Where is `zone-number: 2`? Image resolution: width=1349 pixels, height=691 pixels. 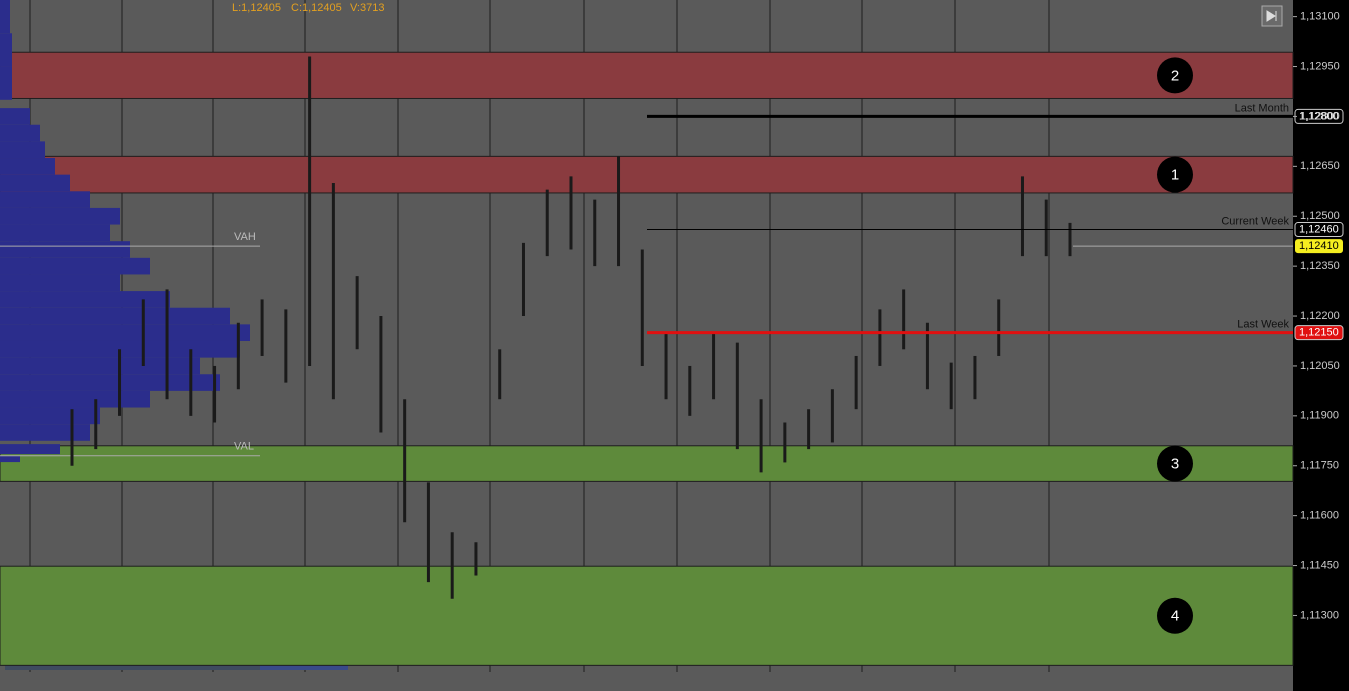
zone-number: 2 is located at coordinates (1175, 75).